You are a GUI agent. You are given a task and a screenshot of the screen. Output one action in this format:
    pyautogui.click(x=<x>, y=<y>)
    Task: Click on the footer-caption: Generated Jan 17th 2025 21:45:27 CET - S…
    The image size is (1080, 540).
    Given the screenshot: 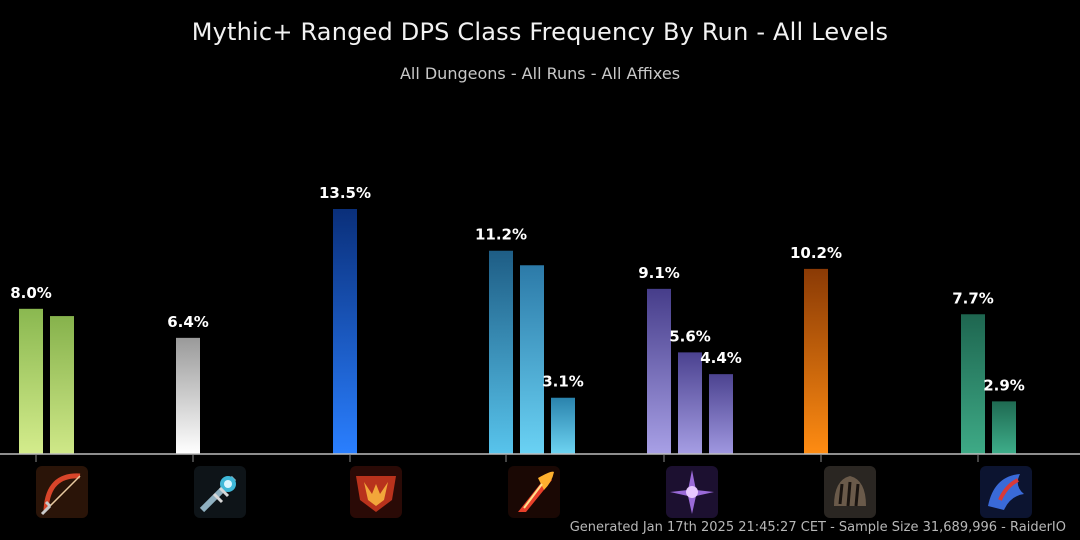 What is the action you would take?
    pyautogui.click(x=817, y=527)
    